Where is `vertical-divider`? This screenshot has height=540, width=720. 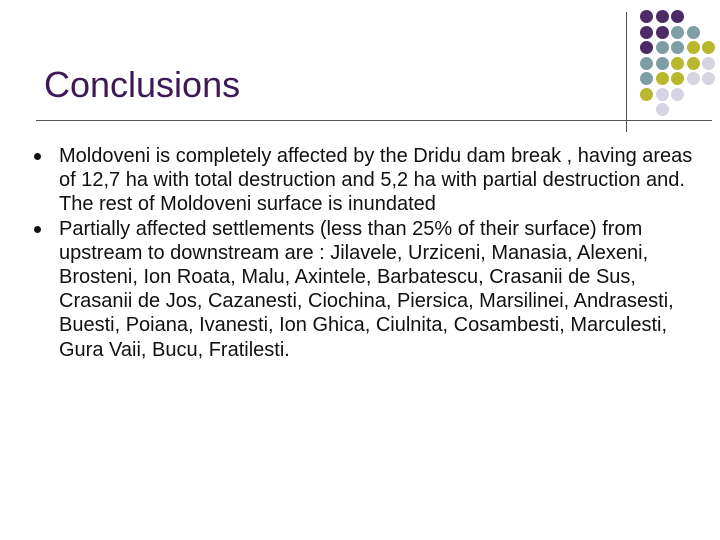
vertical-divider is located at coordinates (626, 72).